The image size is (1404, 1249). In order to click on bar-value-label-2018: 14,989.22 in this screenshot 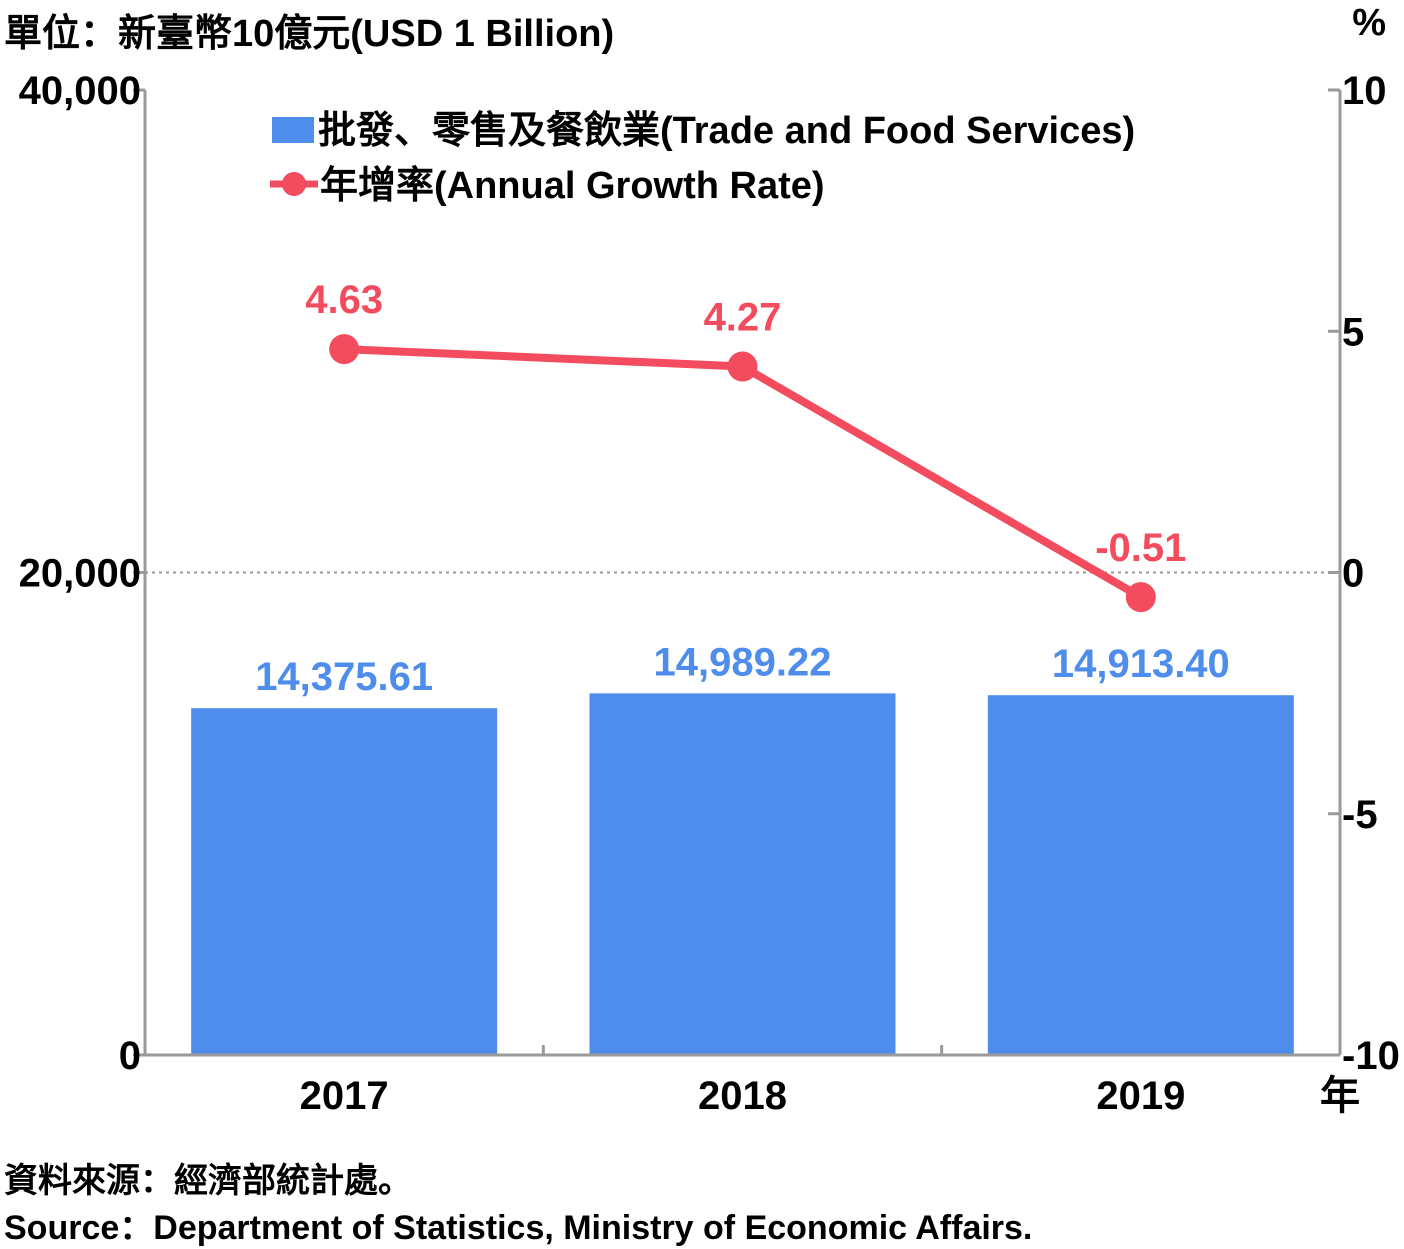, I will do `click(743, 662)`.